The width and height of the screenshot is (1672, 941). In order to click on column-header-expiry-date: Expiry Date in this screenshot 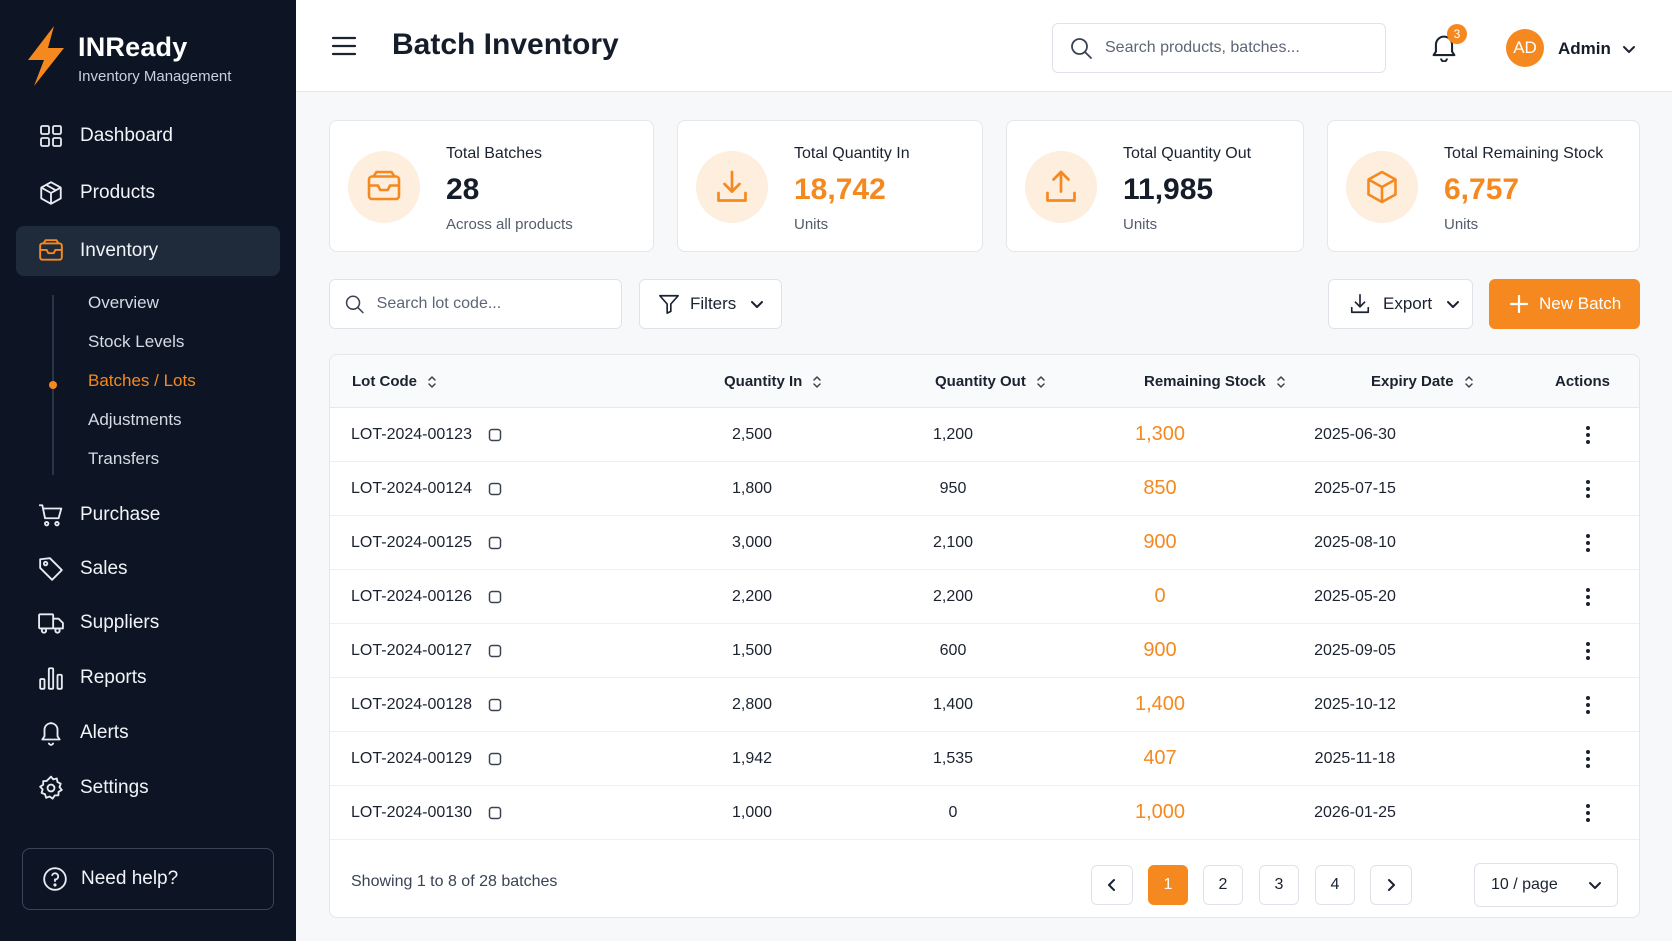, I will do `click(1422, 381)`.